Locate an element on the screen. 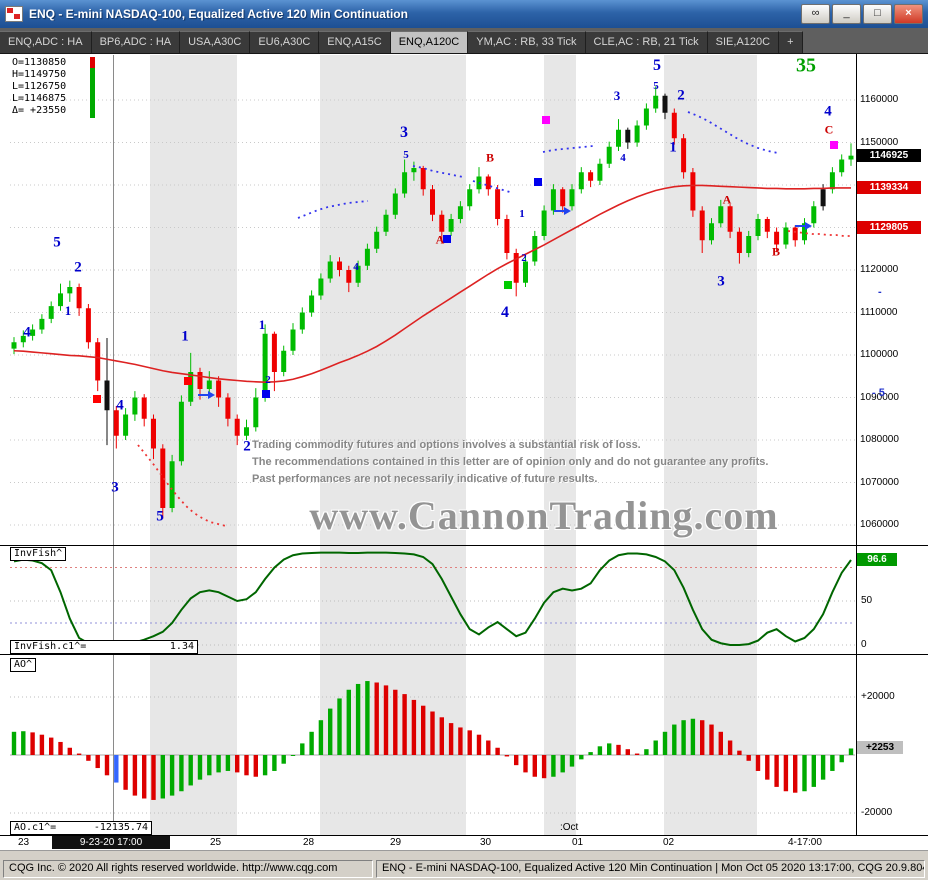 The height and width of the screenshot is (880, 928). cursor-time-box: 9-23-20 17:00 is located at coordinates (111, 842).